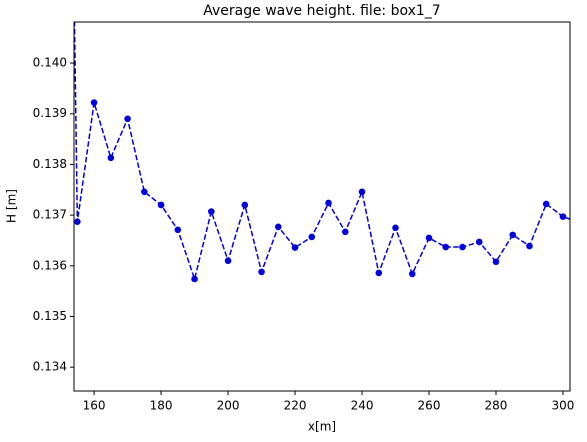 Image resolution: width=587 pixels, height=442 pixels. What do you see at coordinates (322, 427) in the screenshot?
I see `x-axis-label: x[m]` at bounding box center [322, 427].